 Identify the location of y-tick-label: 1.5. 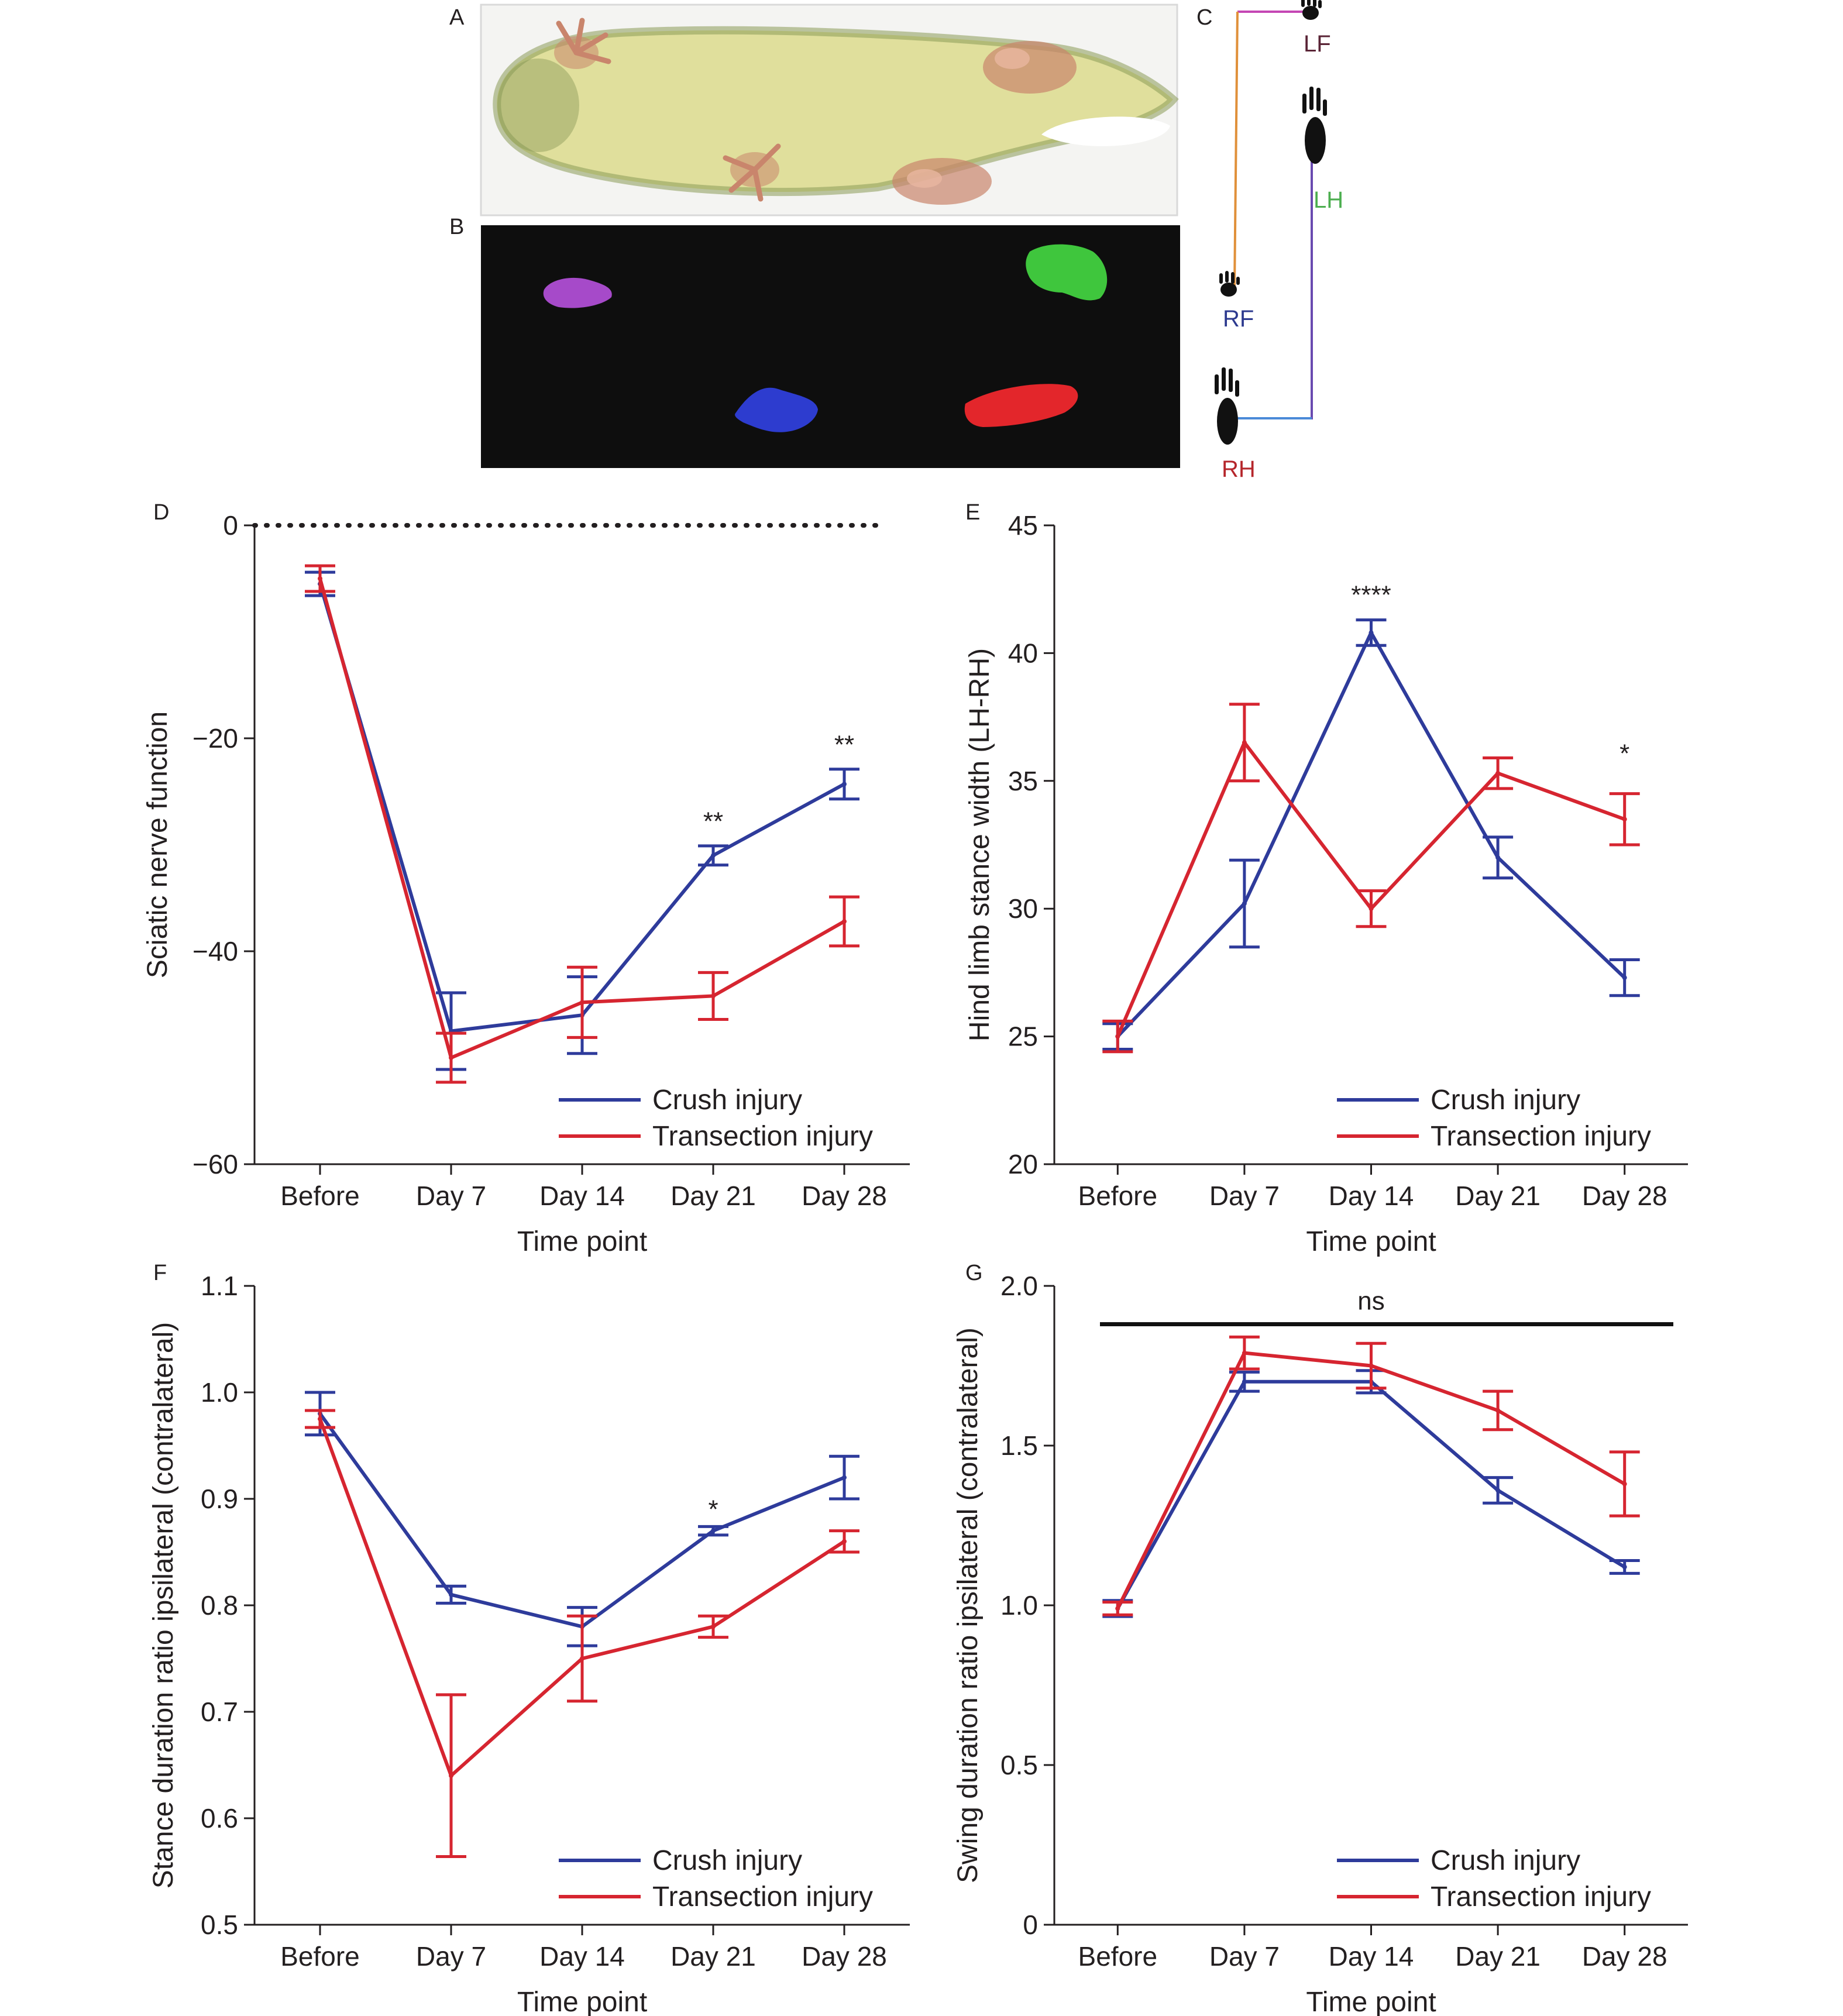
(1019, 1445).